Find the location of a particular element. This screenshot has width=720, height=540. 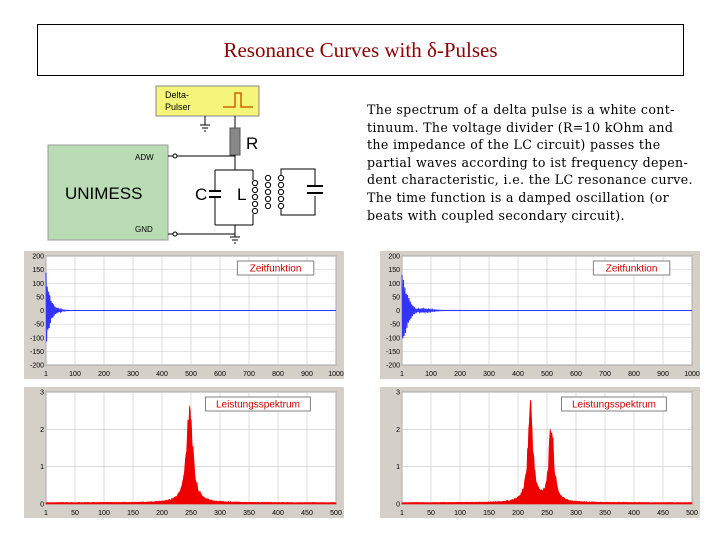

title-box: Resonance Curves with δ-Pulses is located at coordinates (360, 50).